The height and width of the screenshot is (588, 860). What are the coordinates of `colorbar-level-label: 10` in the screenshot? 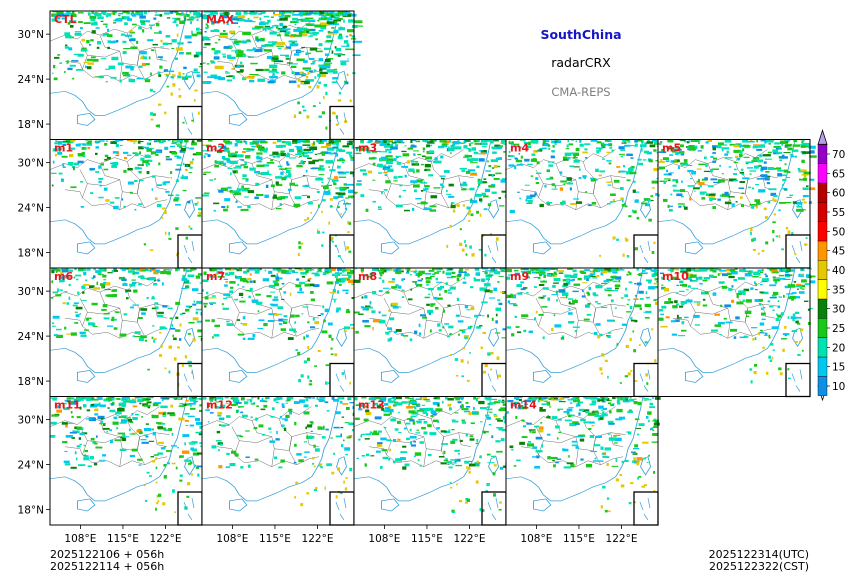 It's located at (838, 387).